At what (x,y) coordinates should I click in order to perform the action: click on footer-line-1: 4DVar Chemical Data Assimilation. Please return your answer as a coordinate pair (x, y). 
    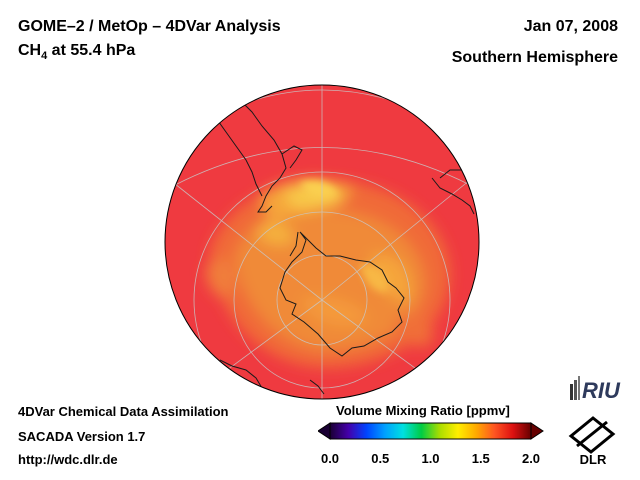
    Looking at the image, I should click on (123, 411).